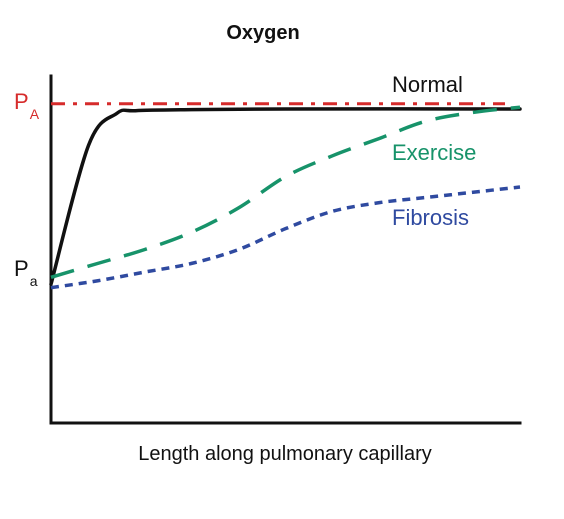 This screenshot has height=519, width=564. What do you see at coordinates (427, 84) in the screenshot?
I see `series-label-normal: Normal` at bounding box center [427, 84].